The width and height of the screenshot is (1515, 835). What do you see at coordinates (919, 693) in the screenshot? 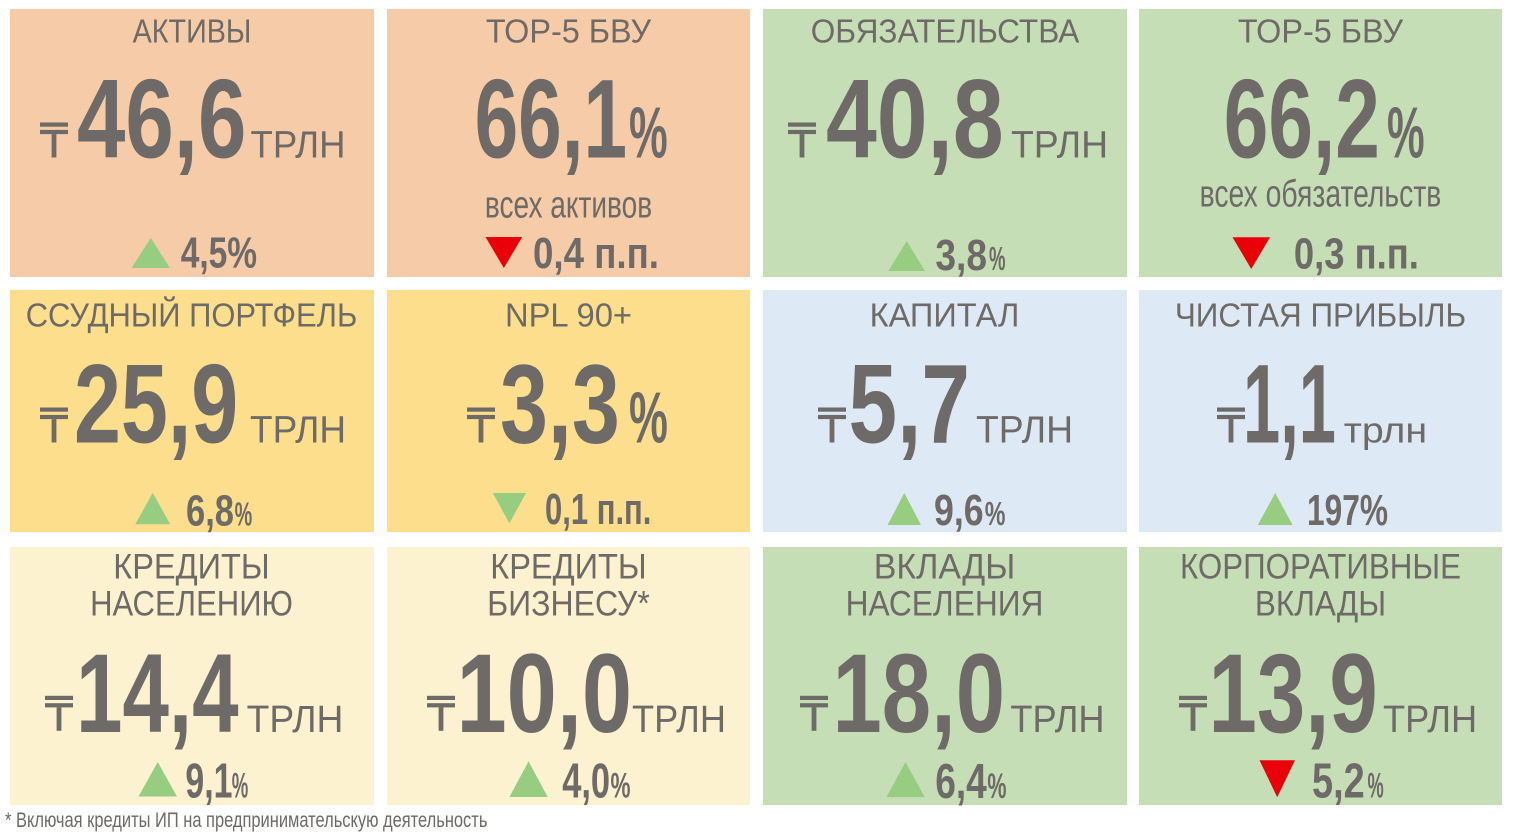
I see `svg-text: 18,0` at bounding box center [919, 693].